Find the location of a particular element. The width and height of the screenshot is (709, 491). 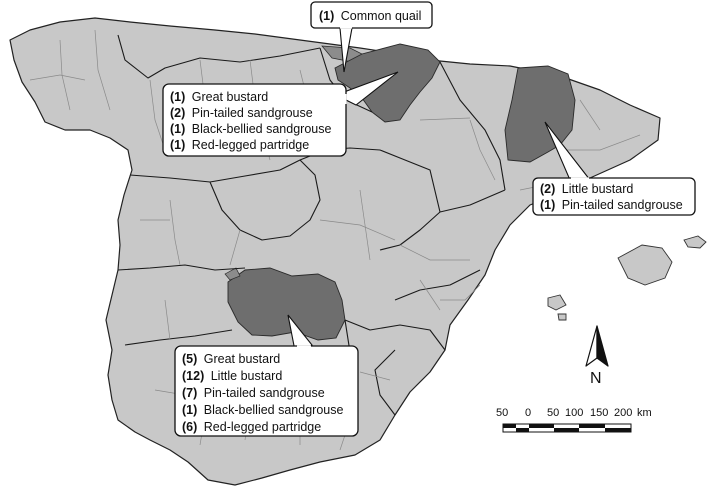

scale-bar: 50 0 50 100 150 200 km is located at coordinates (574, 420).